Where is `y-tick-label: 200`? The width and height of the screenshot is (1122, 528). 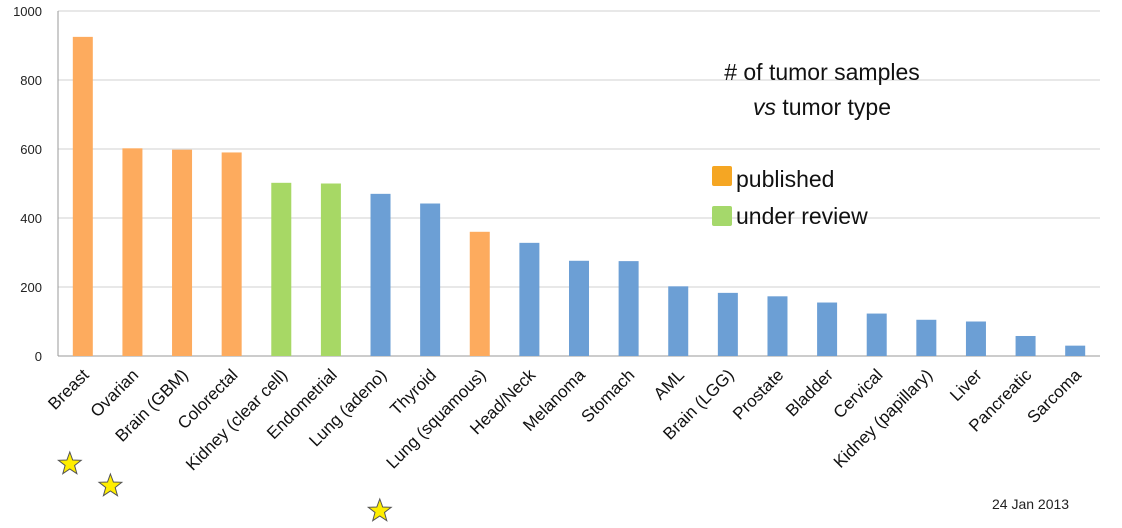
y-tick-label: 200 is located at coordinates (31, 287).